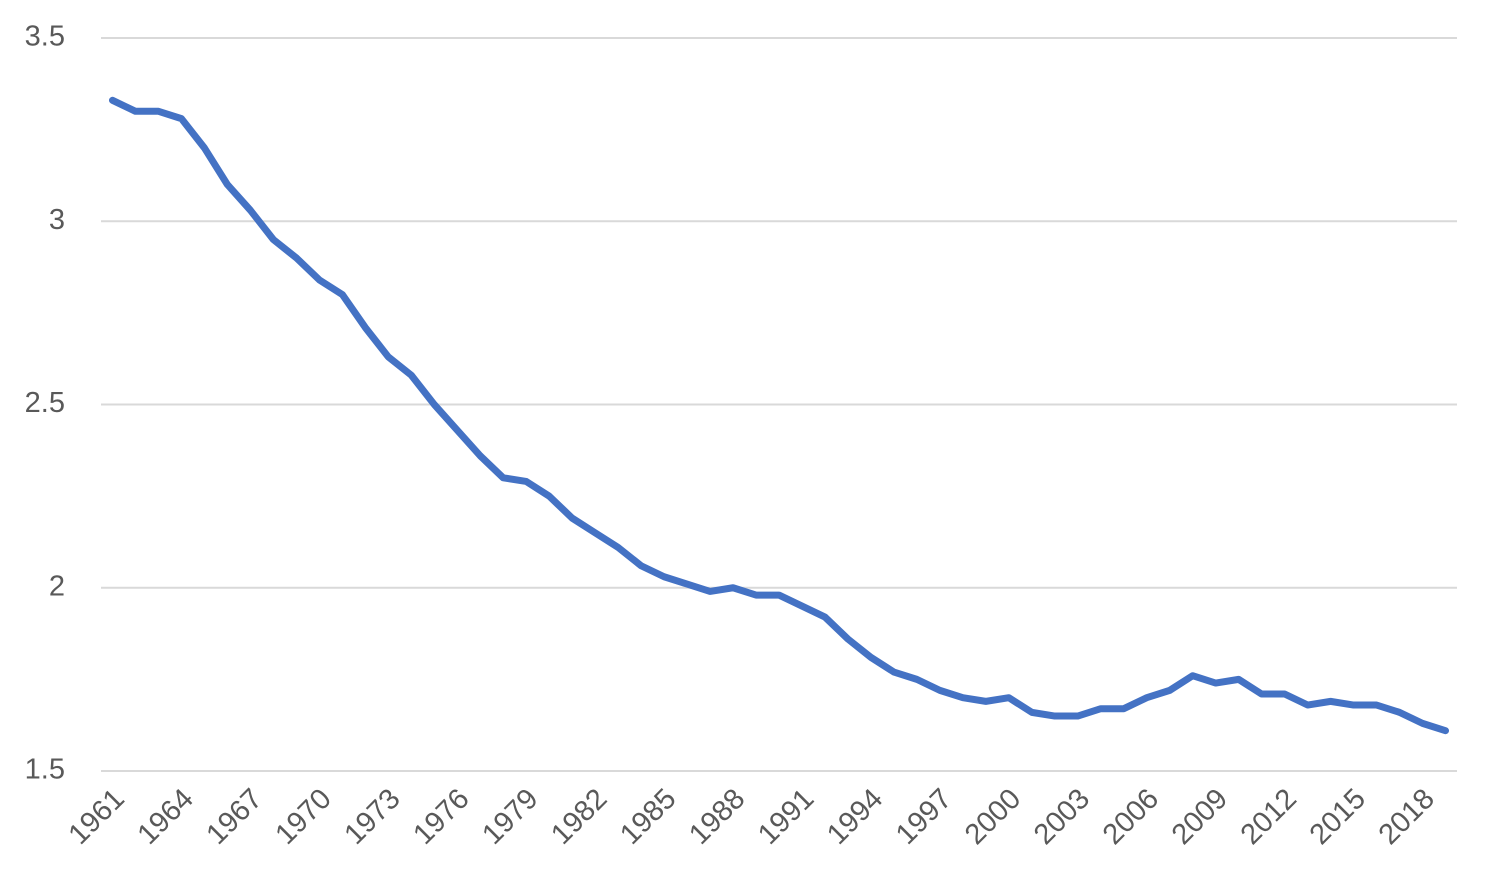 This screenshot has height=891, width=1492. Describe the element at coordinates (45, 37) in the screenshot. I see `y-tick-label: 3.5` at that location.